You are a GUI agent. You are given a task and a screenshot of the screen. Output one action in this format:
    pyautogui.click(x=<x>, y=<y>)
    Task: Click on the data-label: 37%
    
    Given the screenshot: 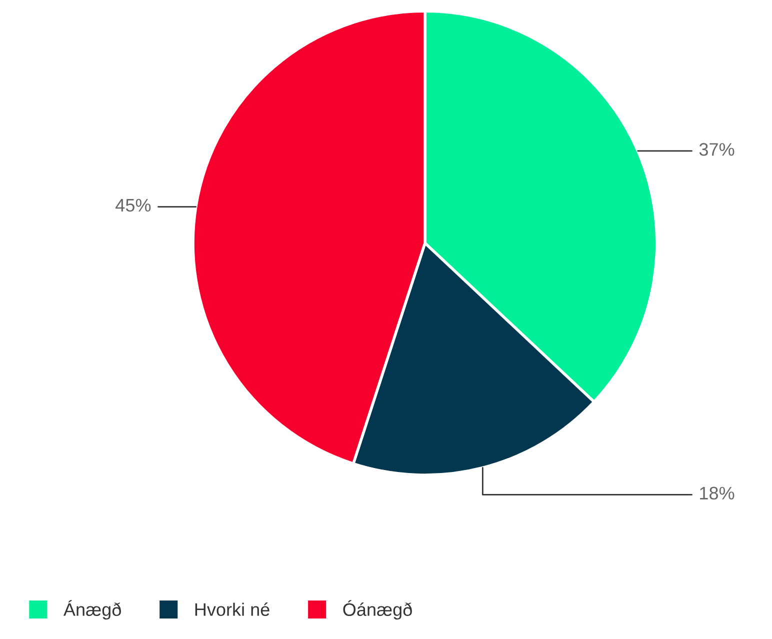 What is the action you would take?
    pyautogui.click(x=716, y=149)
    